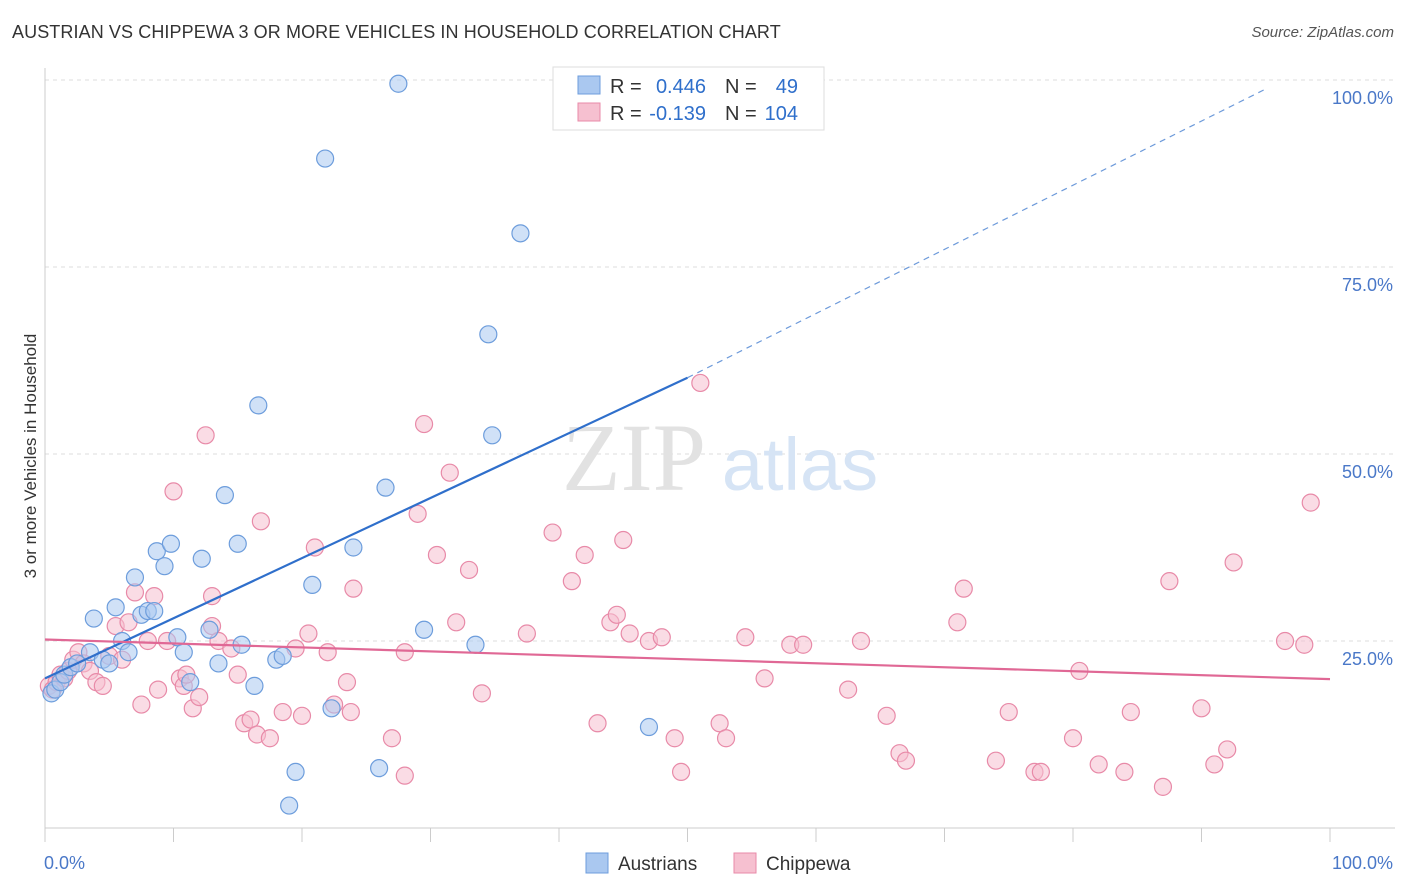 This screenshot has height=892, width=1406. I want to click on legend-r-value-chippewa: -0.139, so click(677, 114).